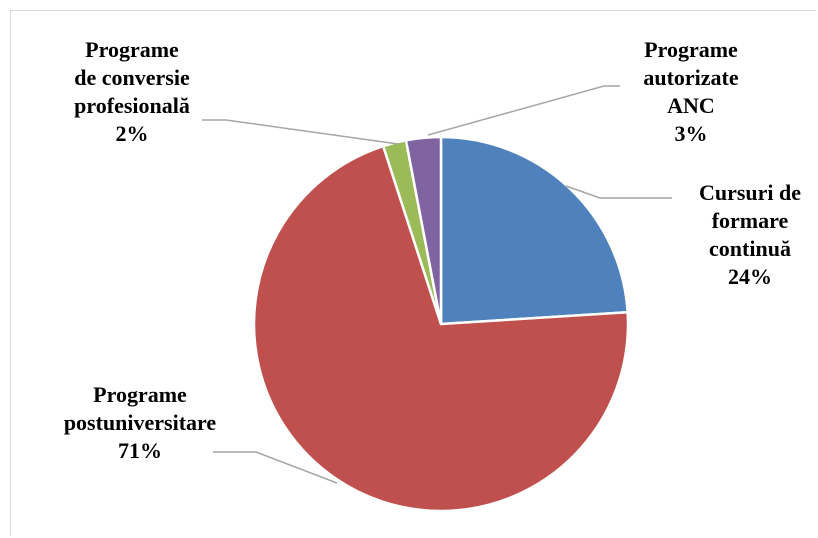 The image size is (818, 538). I want to click on slice-percent-label: 3%, so click(691, 133).